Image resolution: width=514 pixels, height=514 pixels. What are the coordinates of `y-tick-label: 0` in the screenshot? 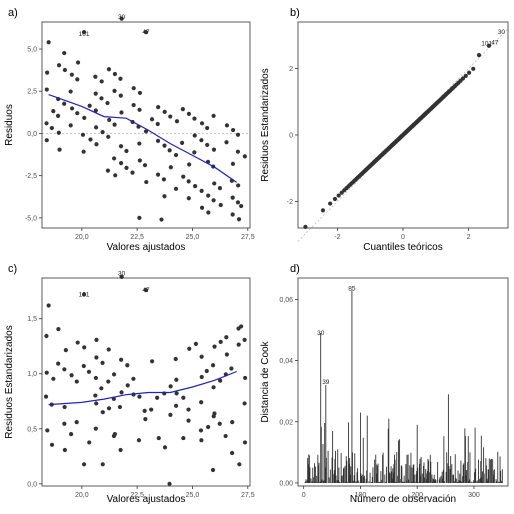 It's located at (291, 135).